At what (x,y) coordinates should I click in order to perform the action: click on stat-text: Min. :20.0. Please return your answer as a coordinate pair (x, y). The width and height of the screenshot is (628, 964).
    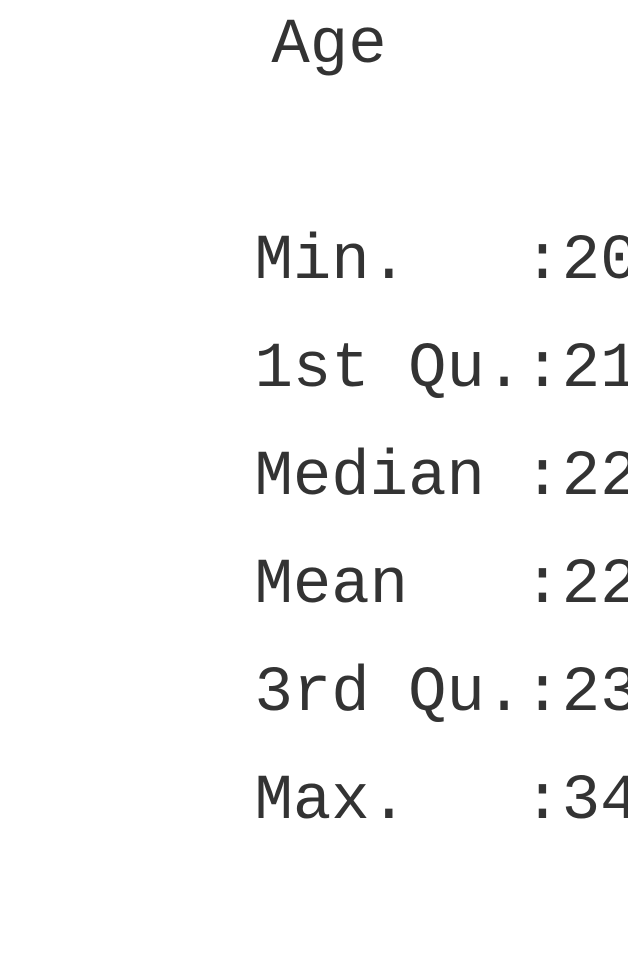
    Looking at the image, I should click on (441, 262).